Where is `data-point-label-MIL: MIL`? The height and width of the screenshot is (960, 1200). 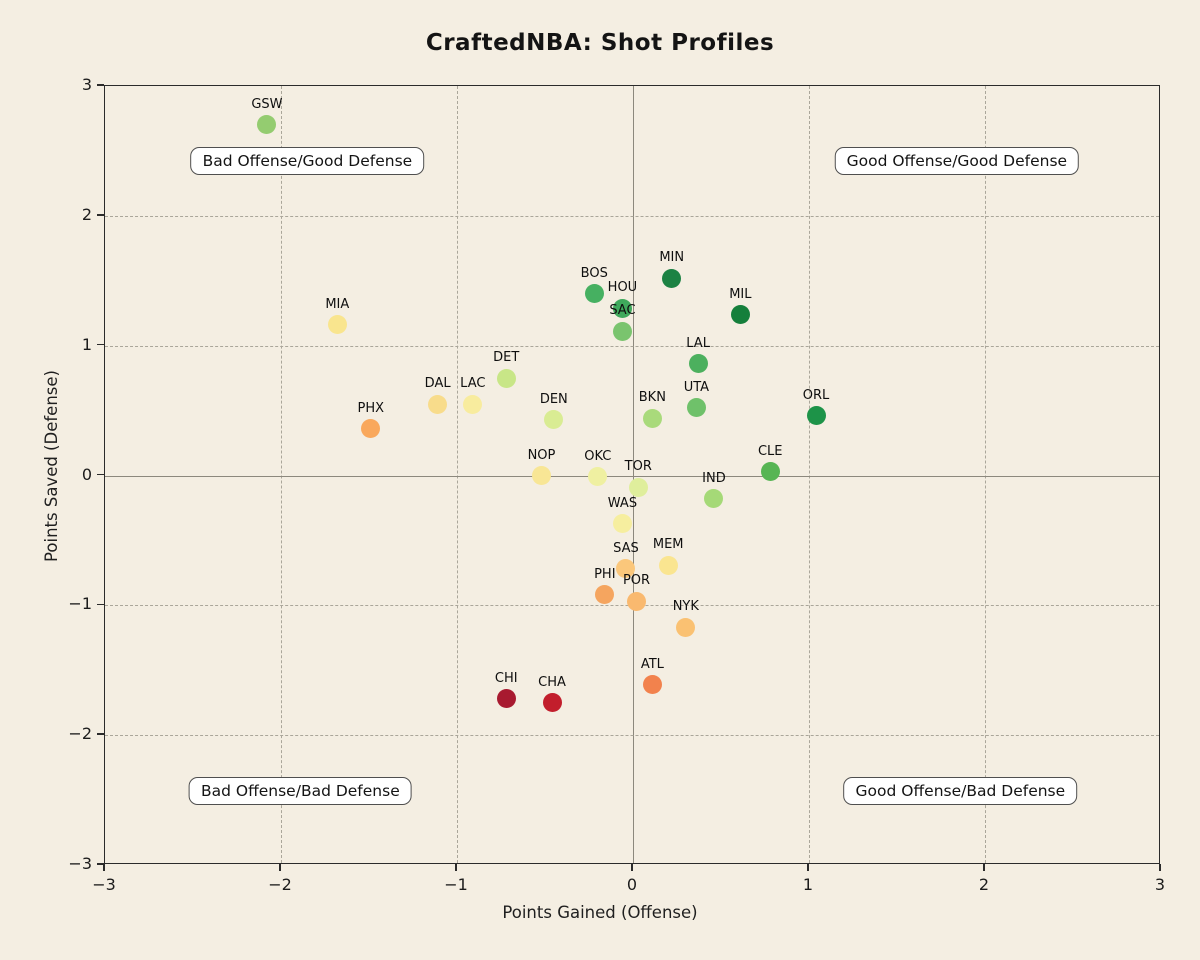
data-point-label-MIL: MIL is located at coordinates (740, 294).